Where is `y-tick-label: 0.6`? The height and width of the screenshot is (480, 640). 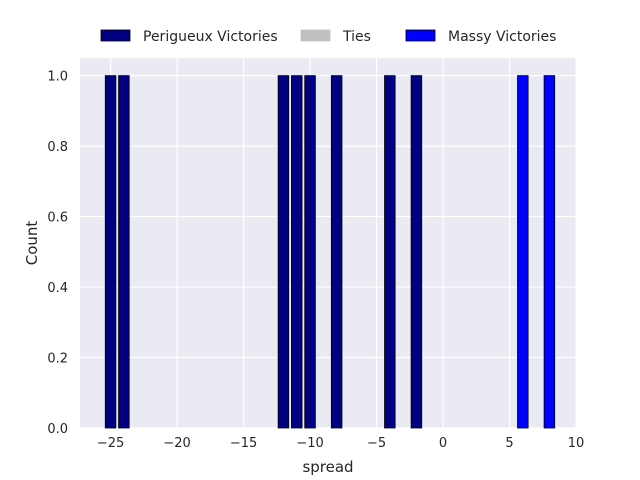 y-tick-label: 0.6 is located at coordinates (57, 218).